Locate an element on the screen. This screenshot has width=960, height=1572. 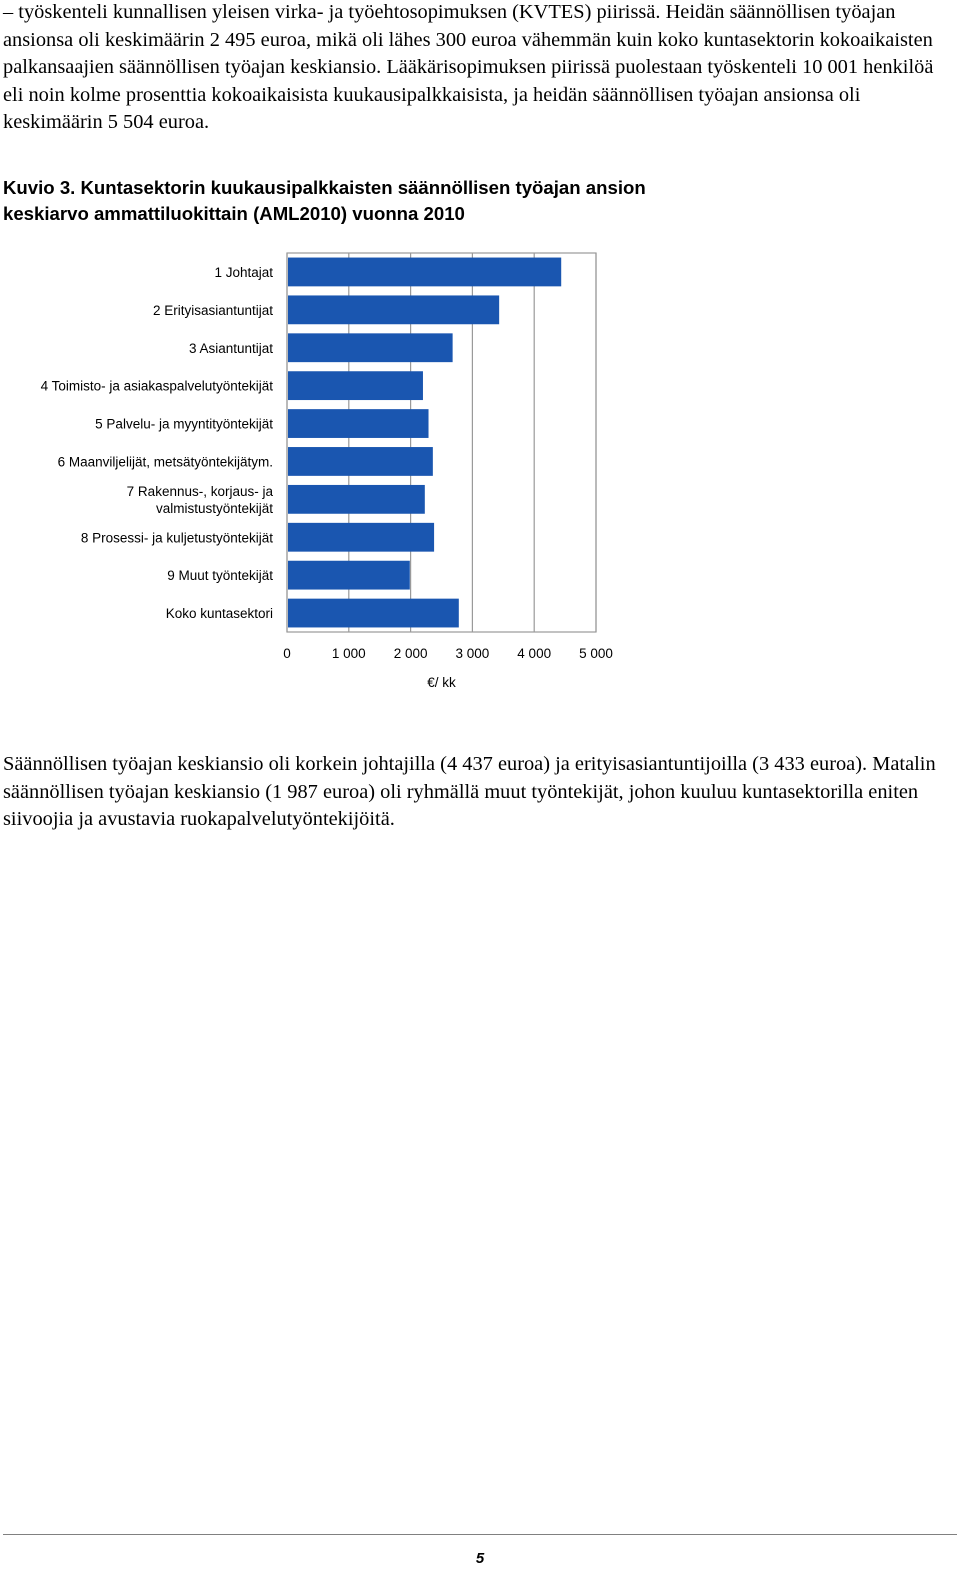
category-label: 8 Prosessi- ja kuljetustyöntekijät is located at coordinates (177, 537).